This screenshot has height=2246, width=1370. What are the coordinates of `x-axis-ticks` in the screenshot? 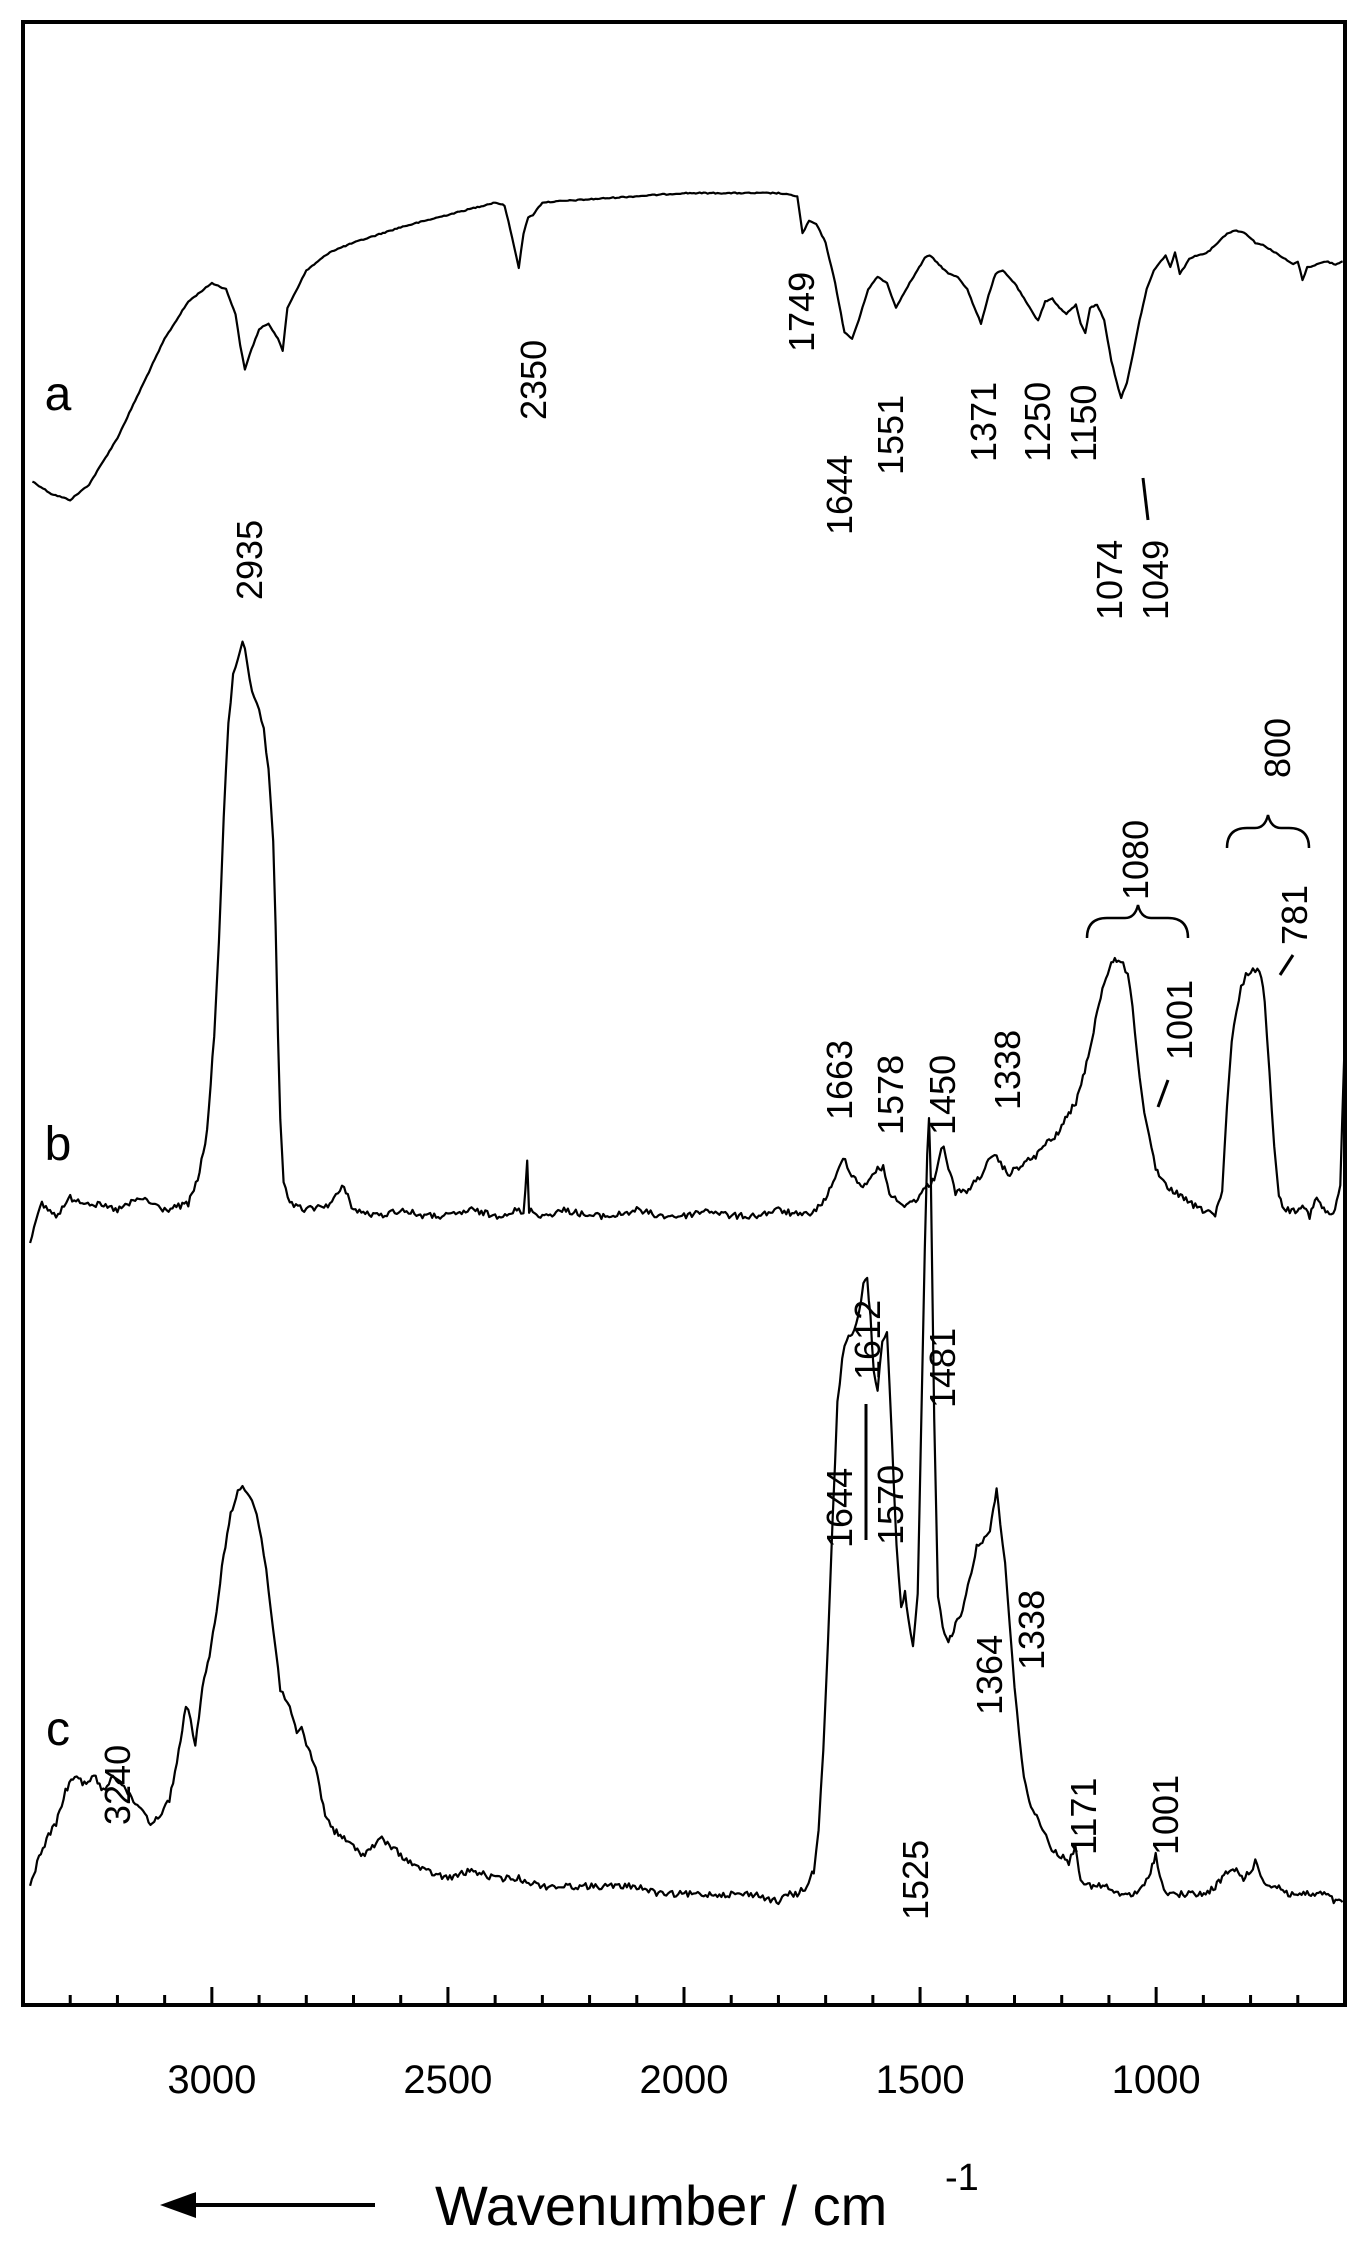 It's located at (684, 1996).